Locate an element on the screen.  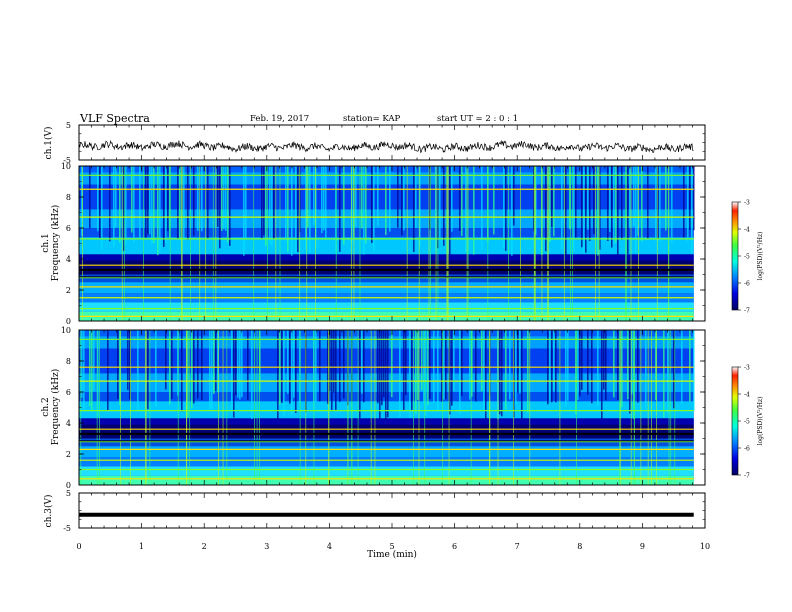
ch3-waveform-frame is located at coordinates (392, 510).